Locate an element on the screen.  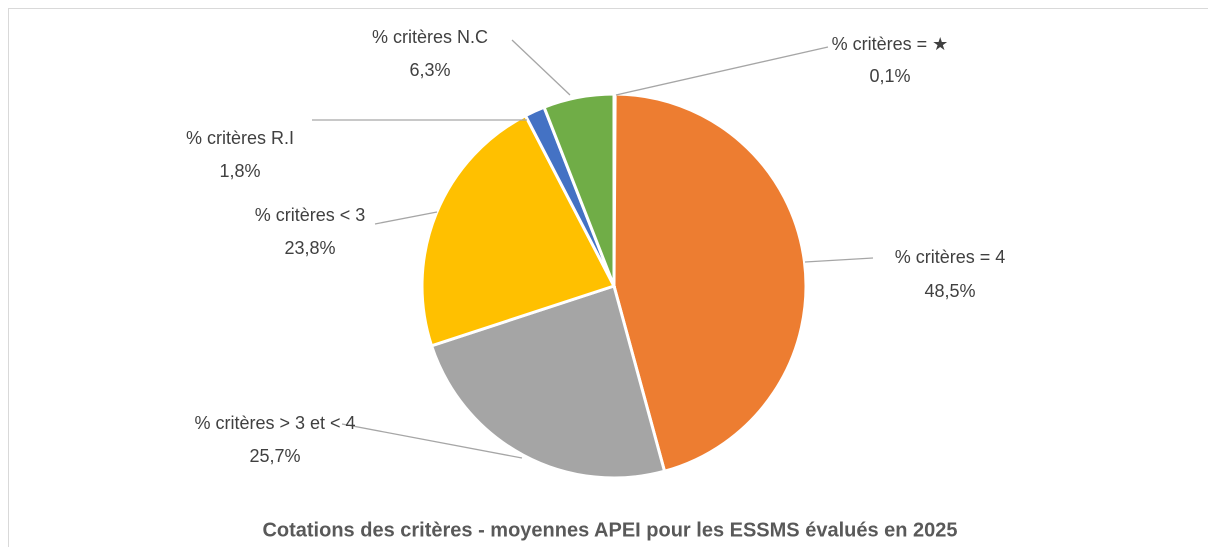
value-label: 0,1% is located at coordinates (889, 76).